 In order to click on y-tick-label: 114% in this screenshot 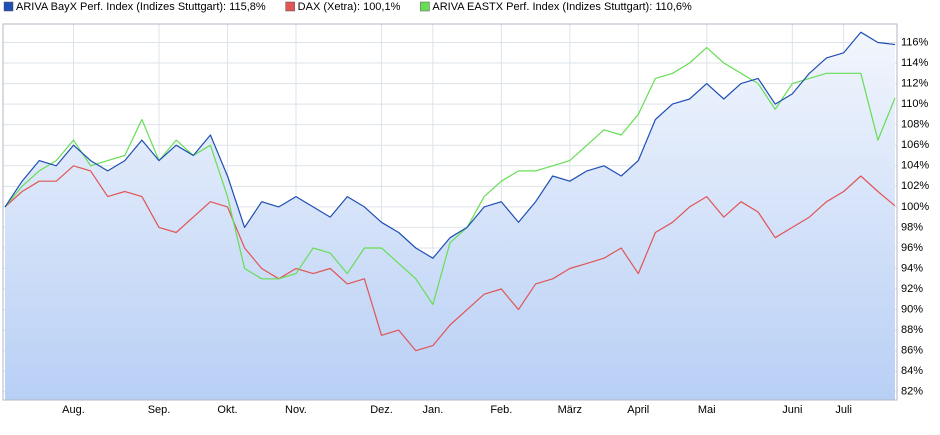, I will do `click(915, 63)`.